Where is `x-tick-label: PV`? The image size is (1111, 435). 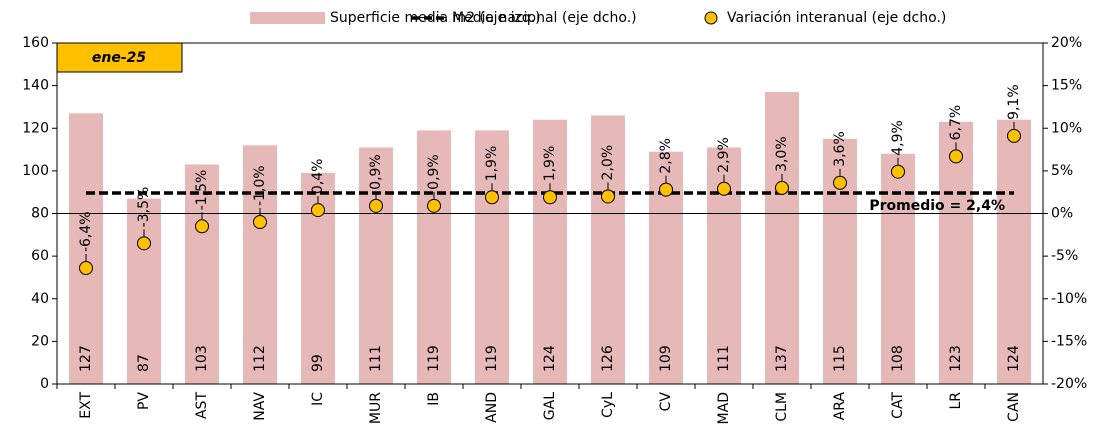 x-tick-label: PV is located at coordinates (144, 401).